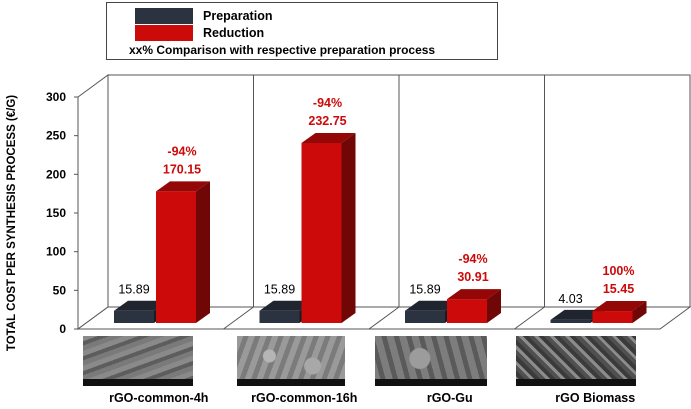 The image size is (691, 409). Describe the element at coordinates (164, 16) in the screenshot. I see `legend-swatch-preparation` at that location.